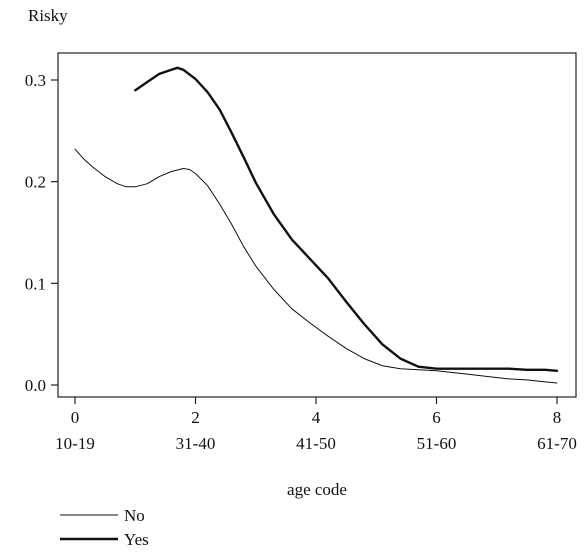  What do you see at coordinates (316, 443) in the screenshot?
I see `x-tick-group-label: 41-50` at bounding box center [316, 443].